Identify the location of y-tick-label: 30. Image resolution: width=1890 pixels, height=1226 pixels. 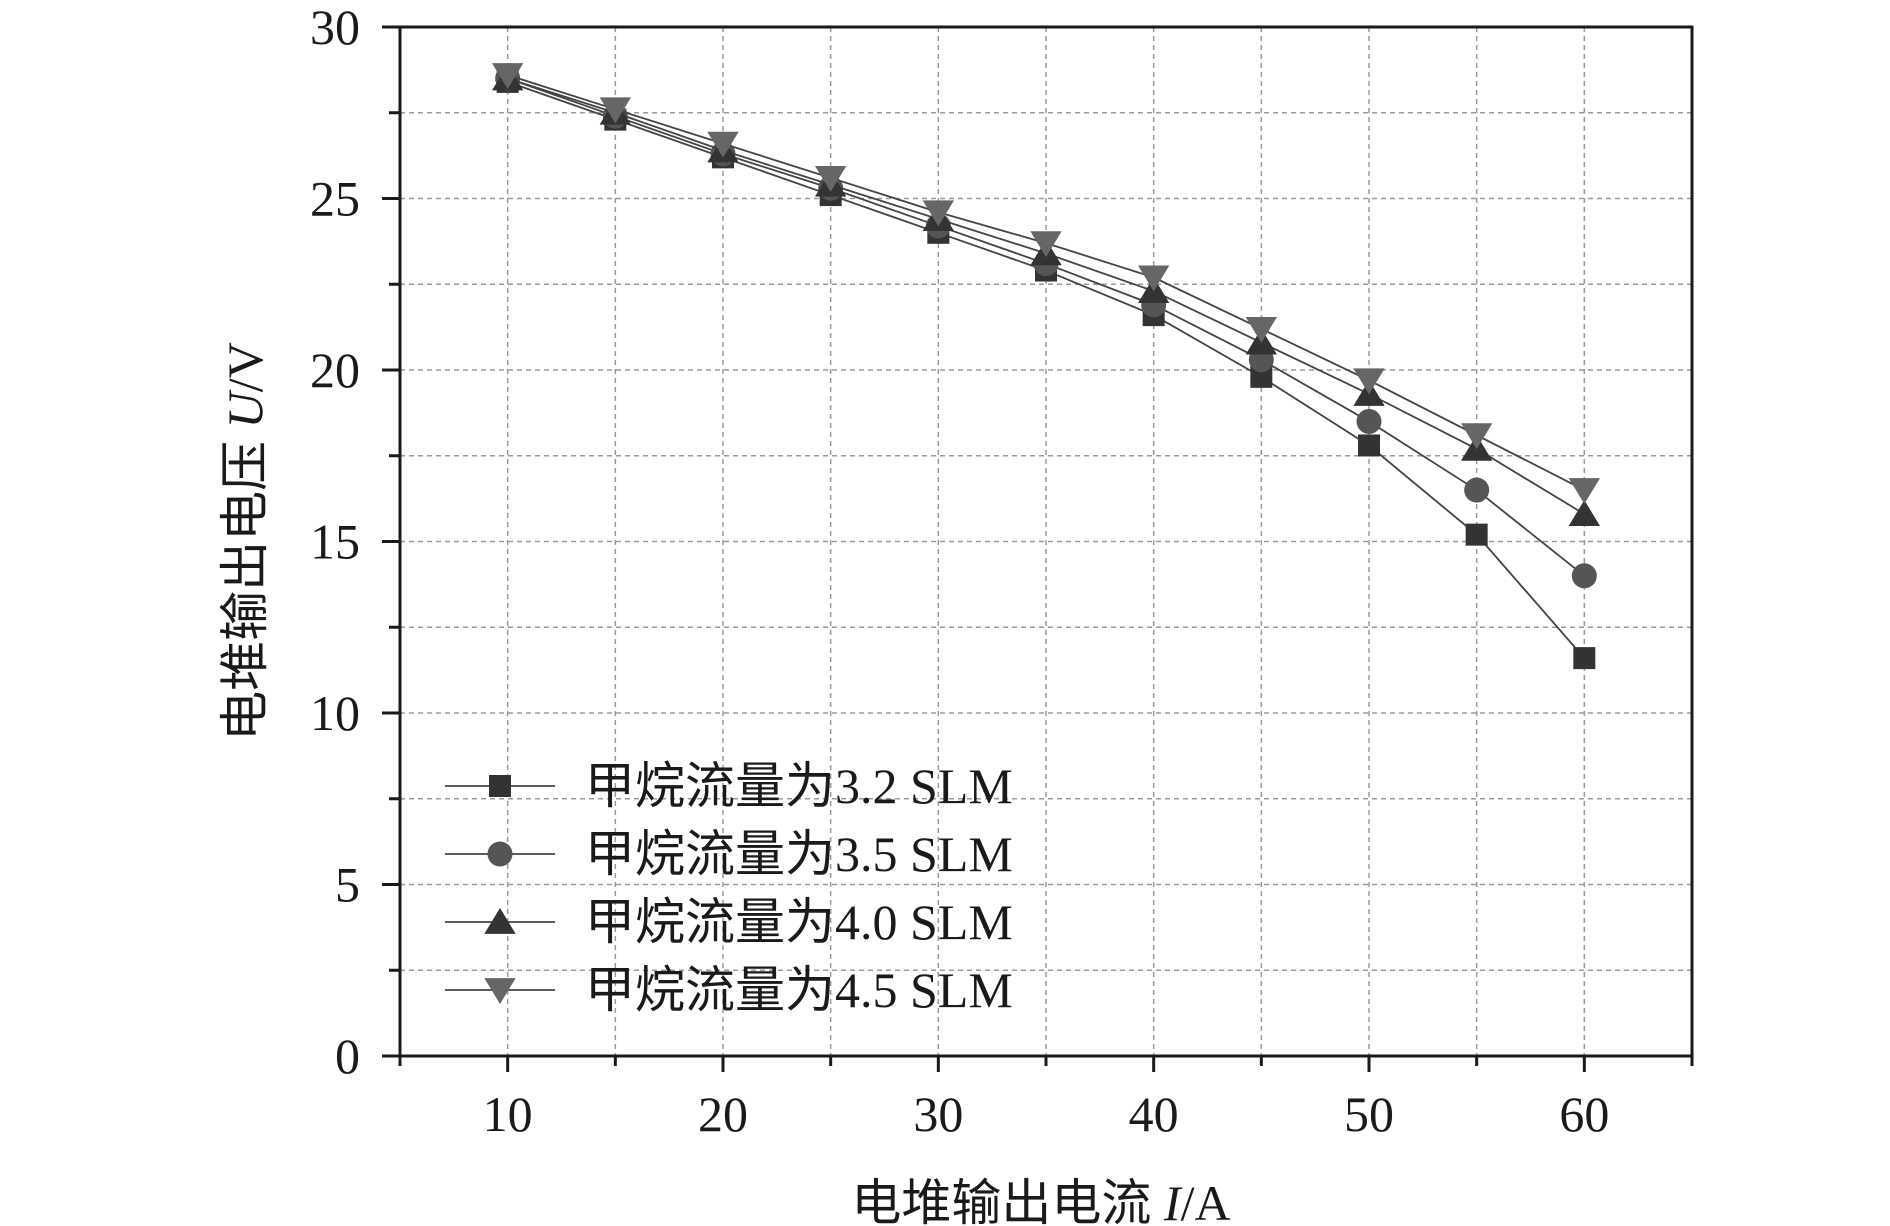
(335, 27).